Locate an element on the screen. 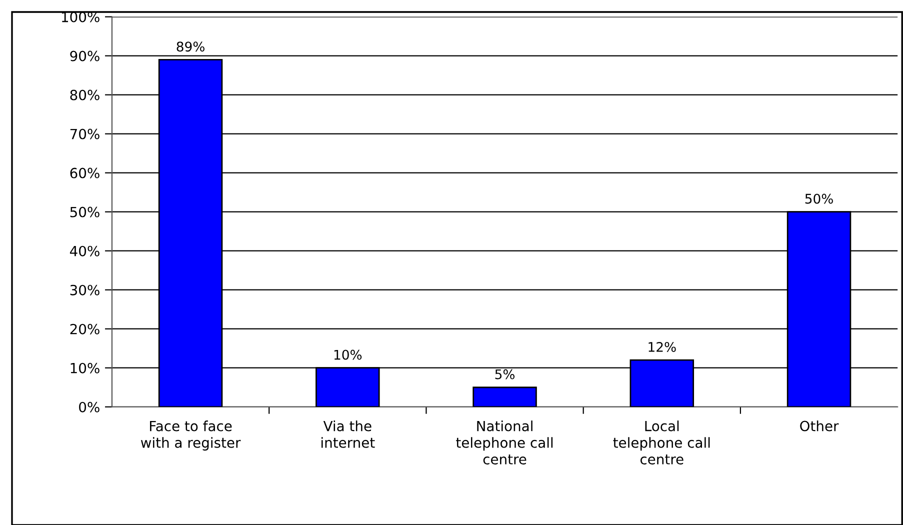 This screenshot has width=903, height=525. y-tick-label: 40% is located at coordinates (85, 251).